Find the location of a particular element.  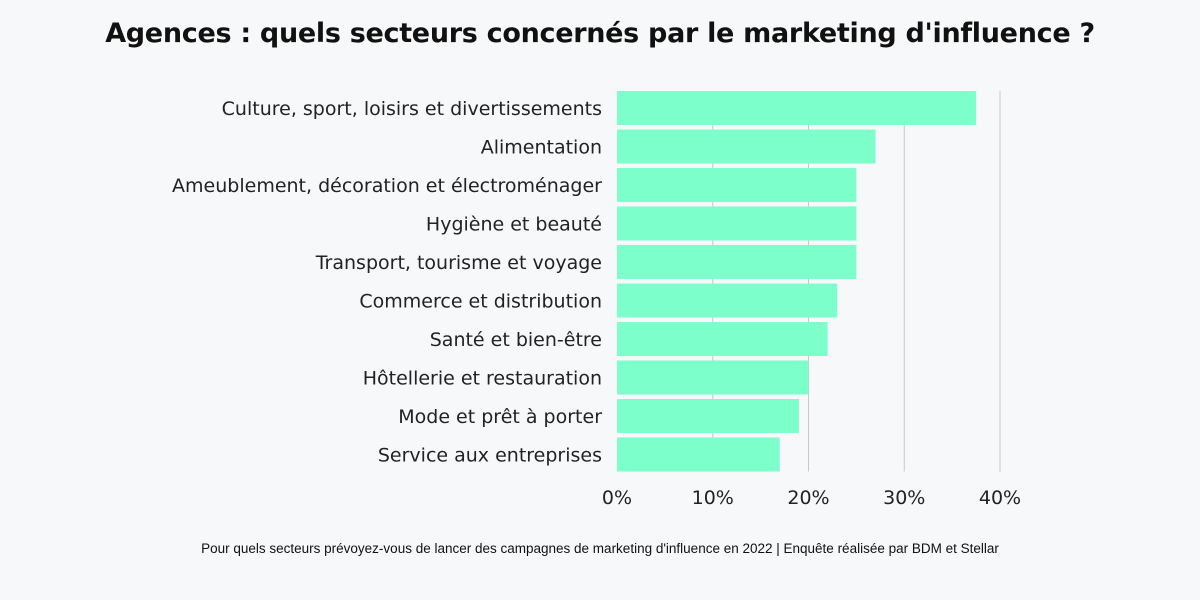

category-label: Hôtellerie et restauration is located at coordinates (482, 379).